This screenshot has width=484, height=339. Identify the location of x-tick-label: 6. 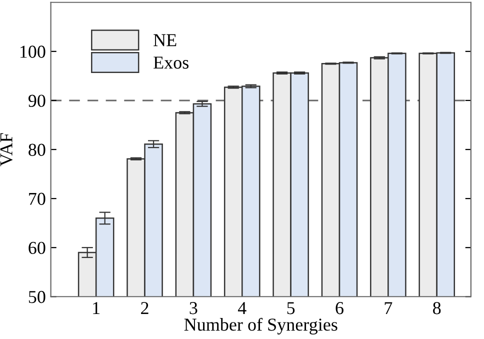
(340, 308).